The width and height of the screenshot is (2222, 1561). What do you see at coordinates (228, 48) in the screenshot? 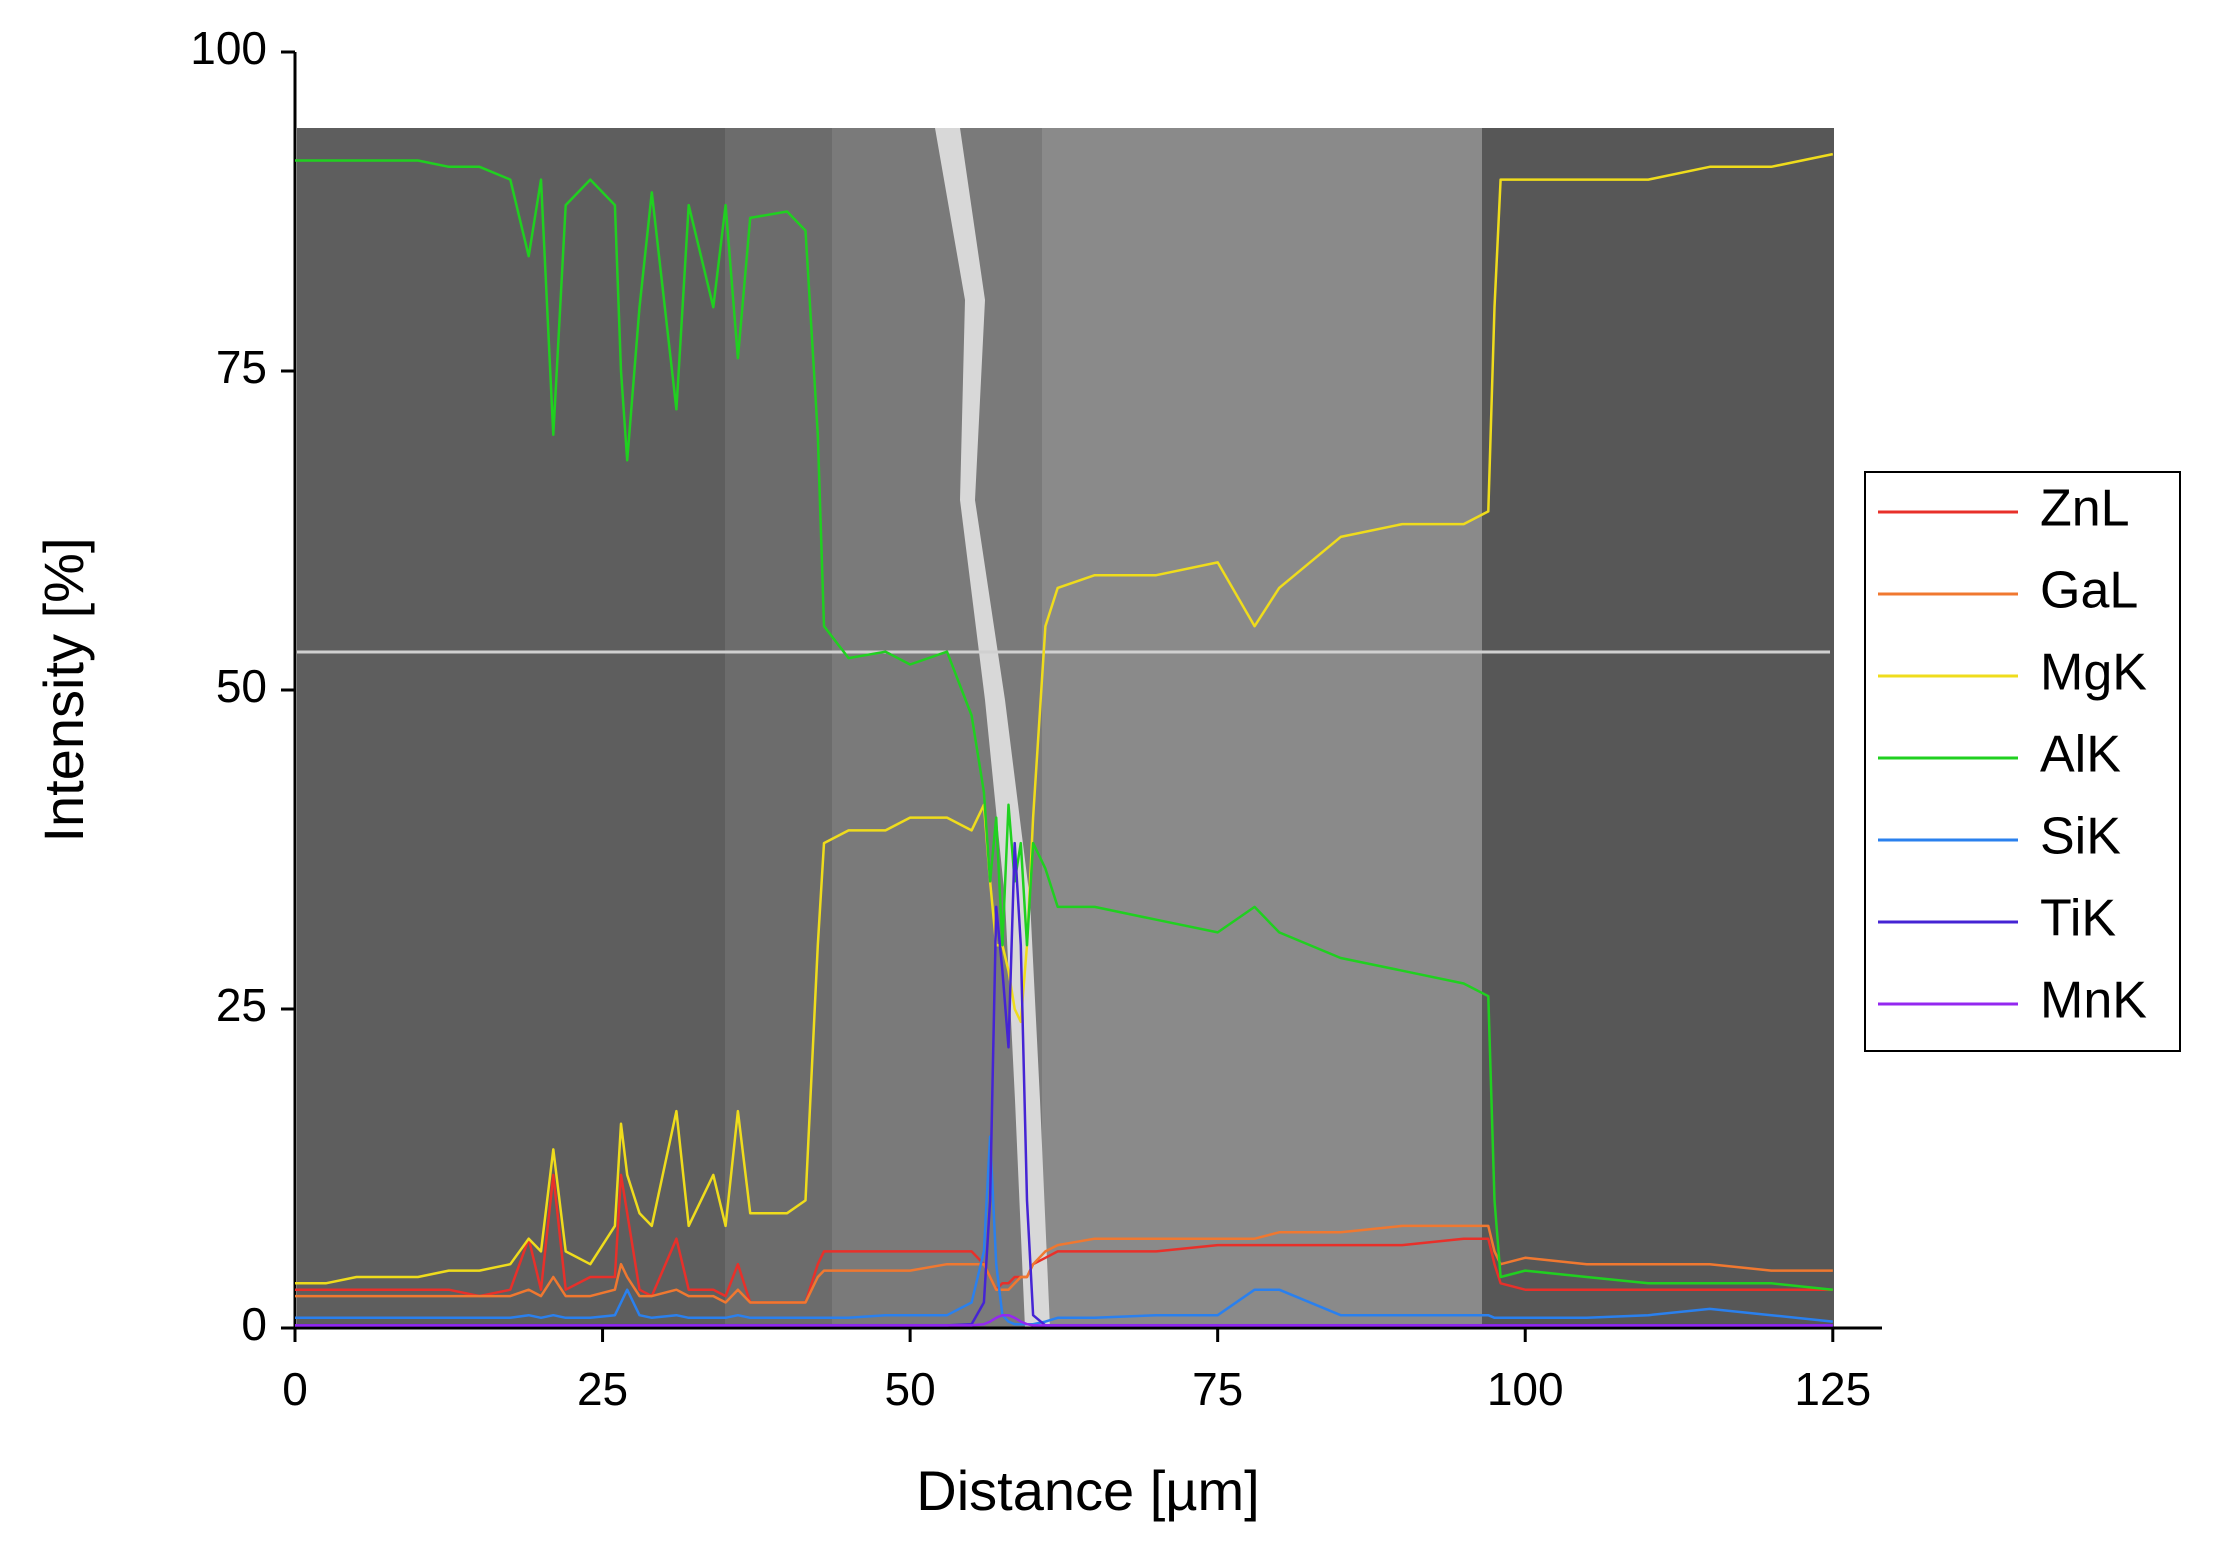
I see `y-tick-label: 100` at bounding box center [228, 48].